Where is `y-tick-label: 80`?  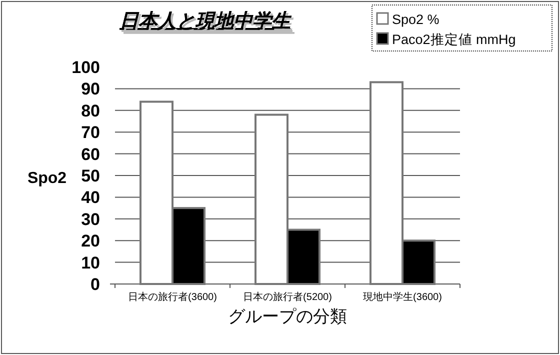
y-tick-label: 80 is located at coordinates (90, 110).